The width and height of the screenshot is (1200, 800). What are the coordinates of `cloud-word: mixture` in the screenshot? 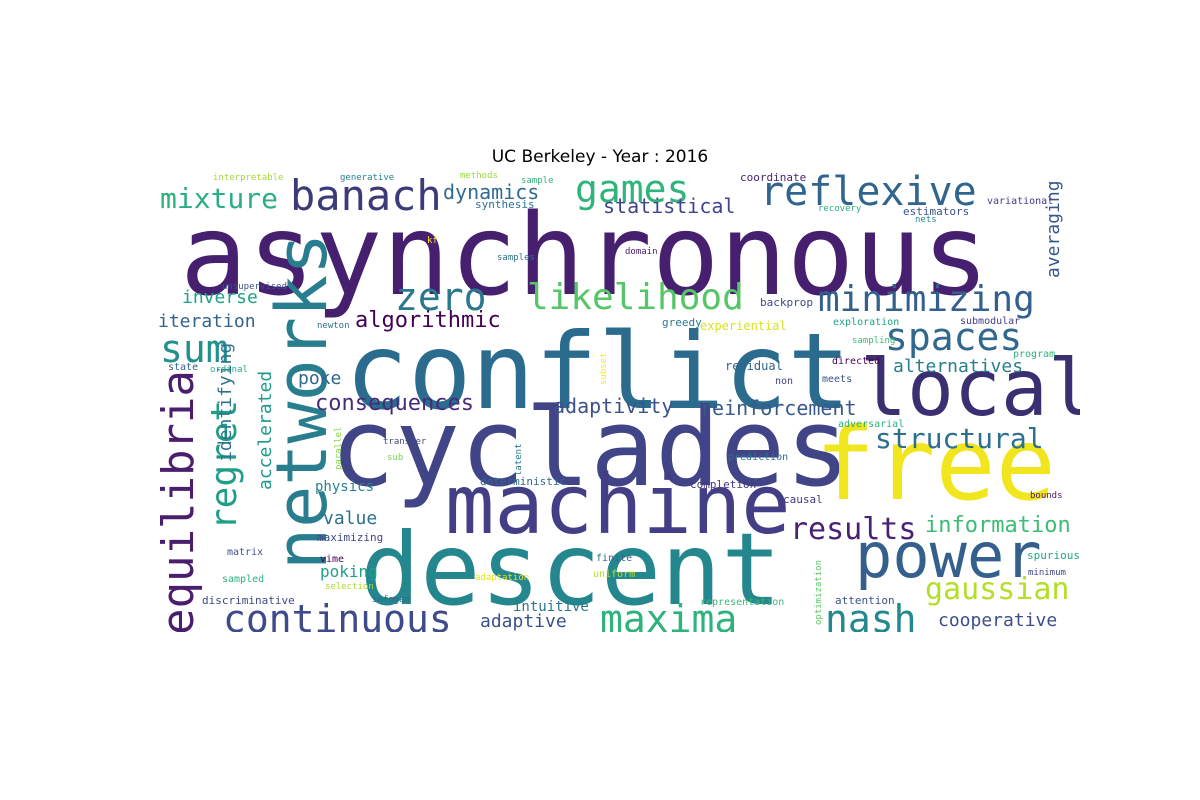 It's located at (219, 198).